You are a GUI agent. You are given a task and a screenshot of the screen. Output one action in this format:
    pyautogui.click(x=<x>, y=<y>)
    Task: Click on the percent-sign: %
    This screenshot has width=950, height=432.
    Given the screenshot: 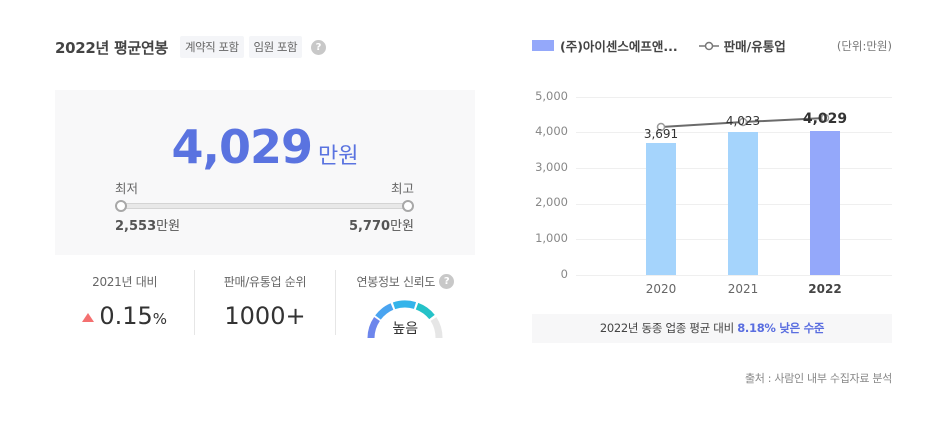 What is the action you would take?
    pyautogui.click(x=160, y=319)
    